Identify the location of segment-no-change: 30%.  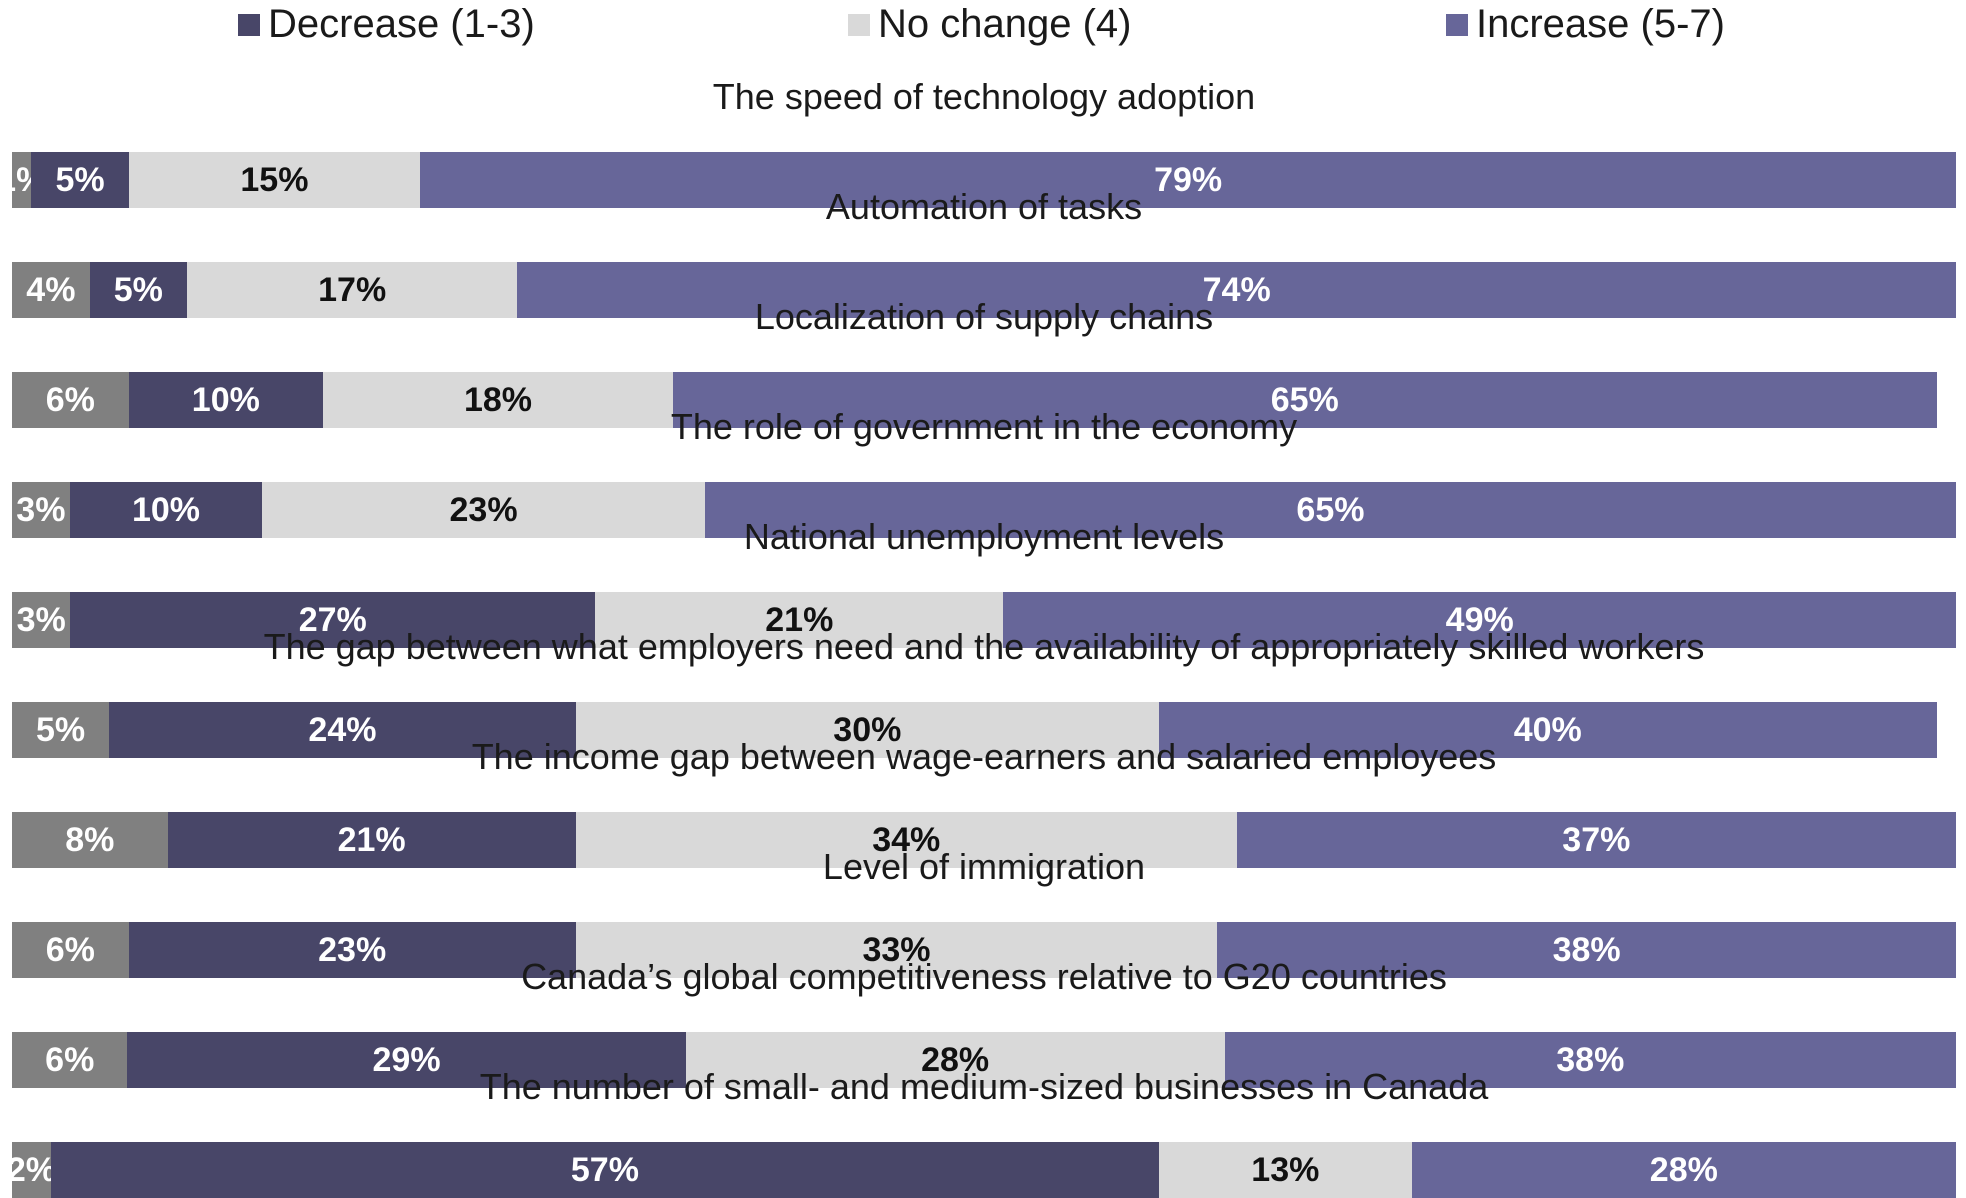
(867, 730).